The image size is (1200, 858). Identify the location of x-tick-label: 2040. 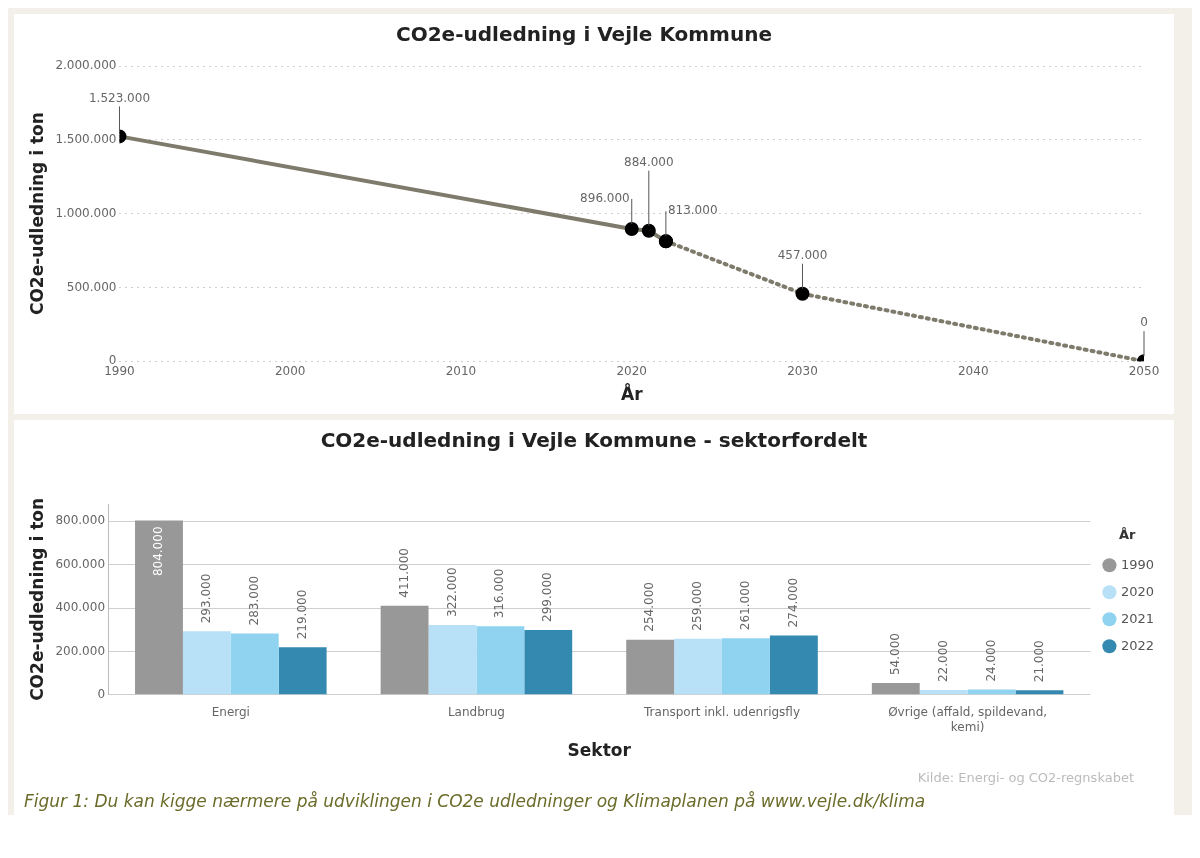
(973, 370).